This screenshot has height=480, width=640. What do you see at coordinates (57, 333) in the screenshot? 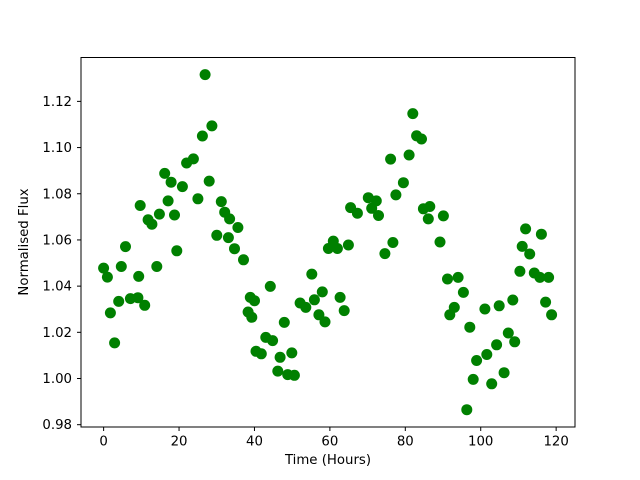
I see `y-tick-label: 1.02` at bounding box center [57, 333].